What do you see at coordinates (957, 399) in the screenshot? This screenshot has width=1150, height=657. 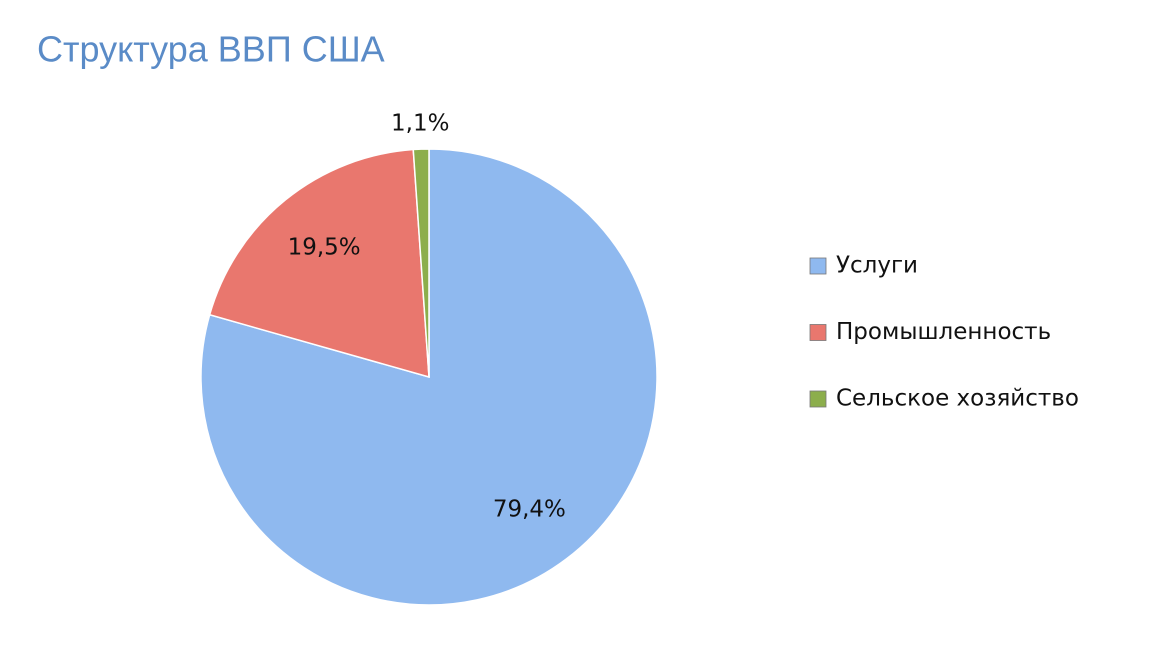 I see `legend-label: Сельское хозяйство` at bounding box center [957, 399].